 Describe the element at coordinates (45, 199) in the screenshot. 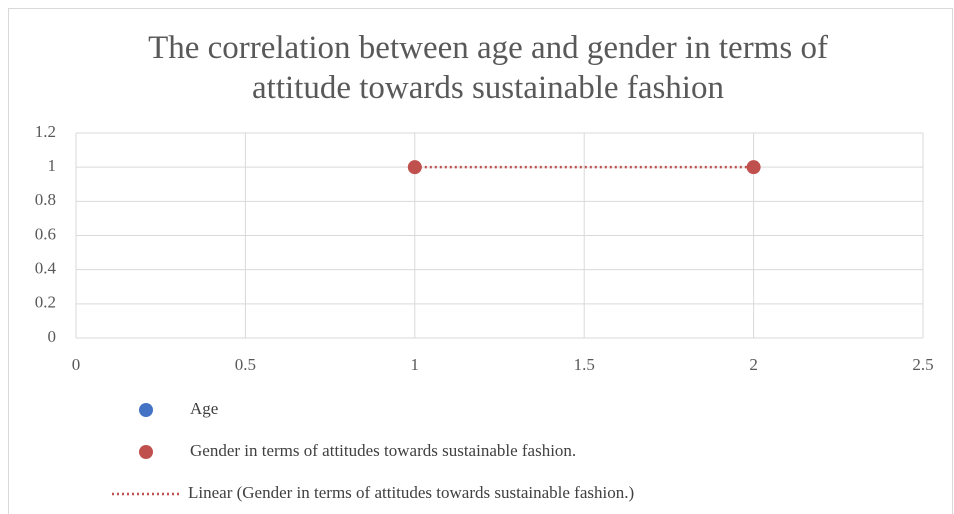

I see `y-tick-label: 0.8` at that location.